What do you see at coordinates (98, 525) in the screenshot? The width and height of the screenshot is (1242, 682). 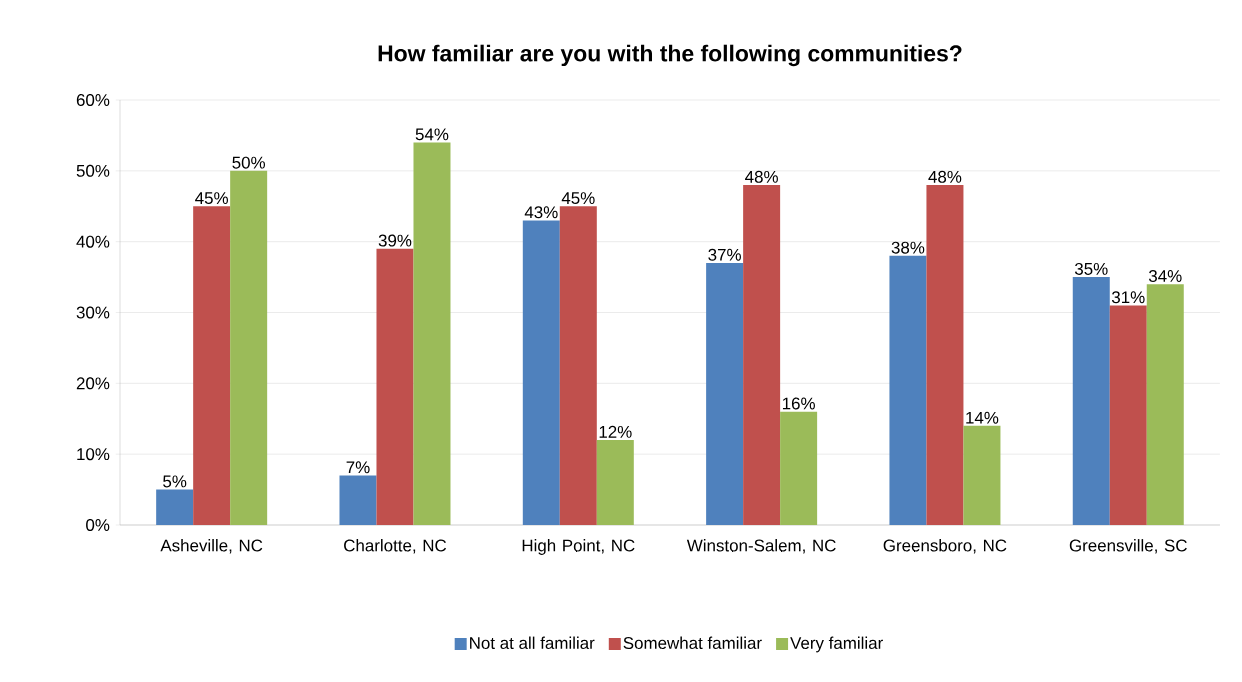 I see `y-tick-label: 0%` at bounding box center [98, 525].